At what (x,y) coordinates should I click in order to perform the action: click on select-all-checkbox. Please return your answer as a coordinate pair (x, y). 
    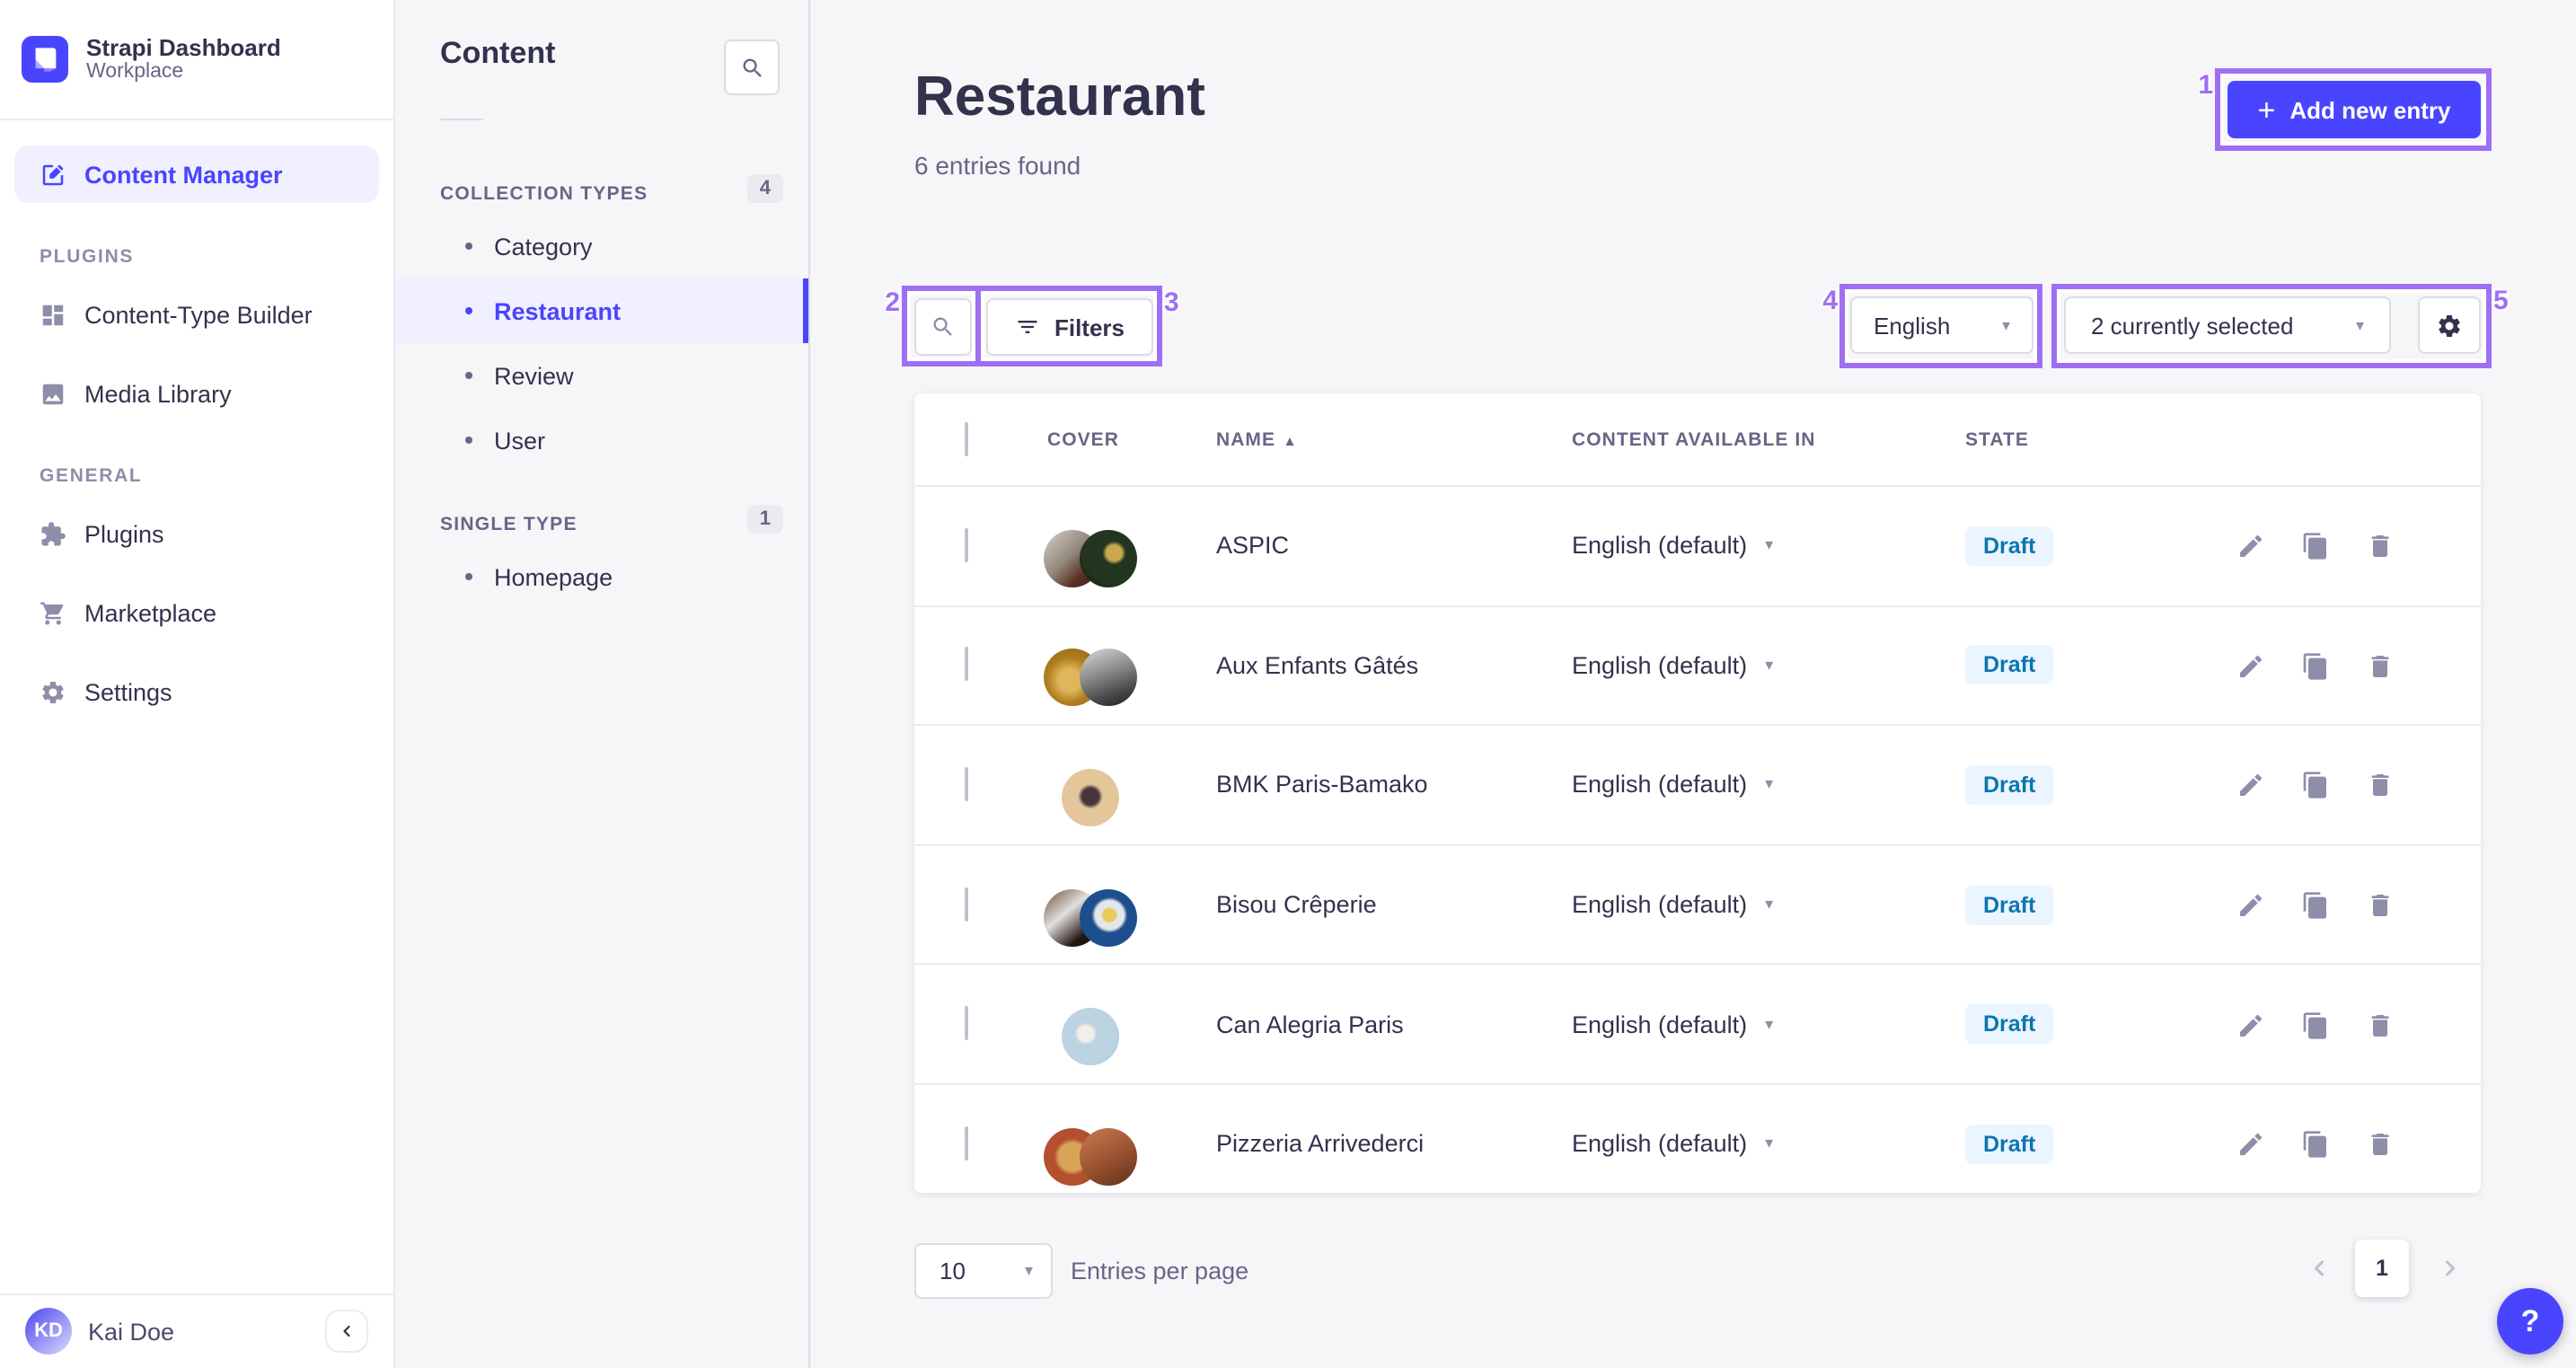
    Looking at the image, I should click on (966, 438).